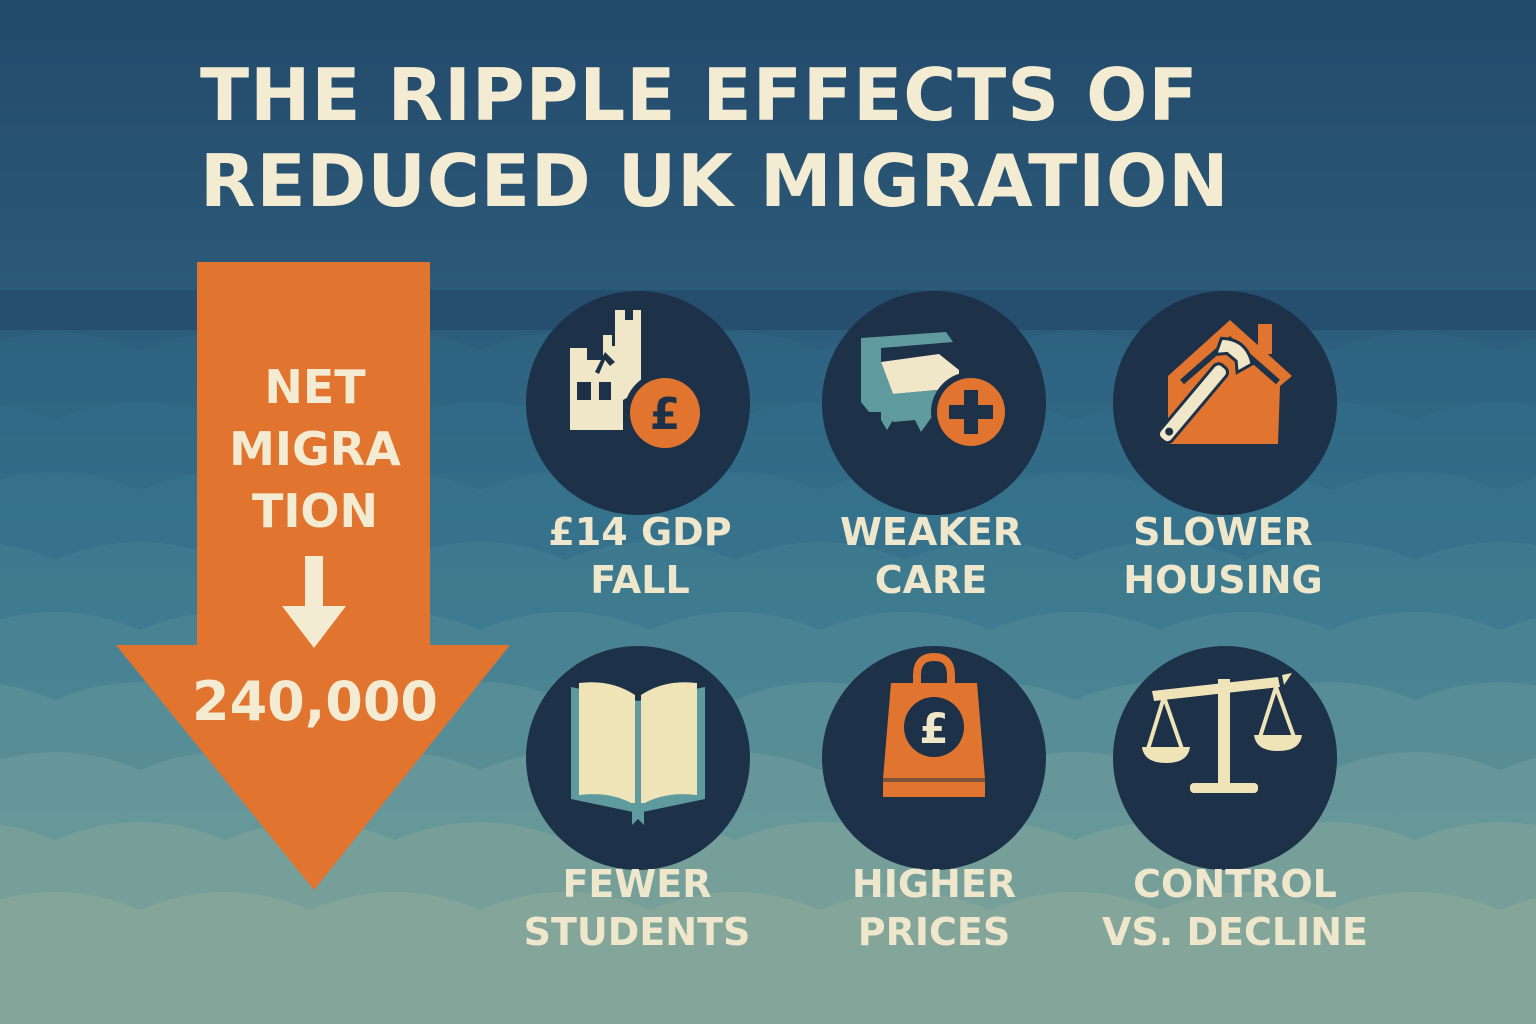  I want to click on effect-line: HIGHER, so click(934, 884).